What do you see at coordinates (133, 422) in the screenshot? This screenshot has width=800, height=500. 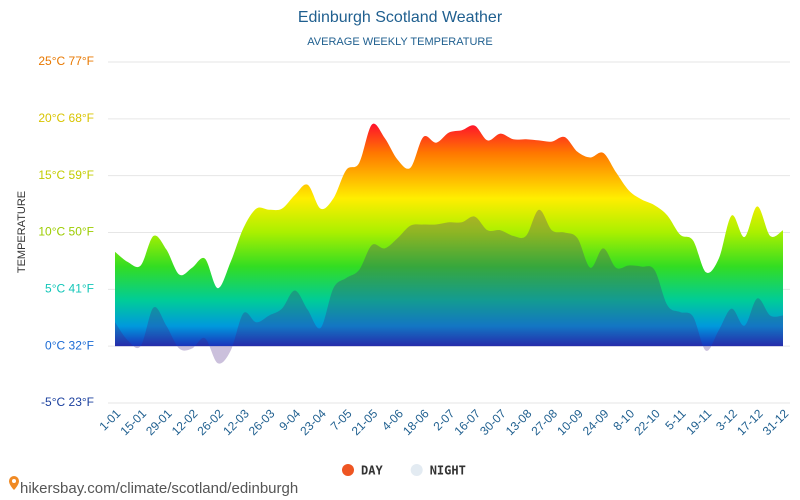 I see `x-tick-label: 15-01` at bounding box center [133, 422].